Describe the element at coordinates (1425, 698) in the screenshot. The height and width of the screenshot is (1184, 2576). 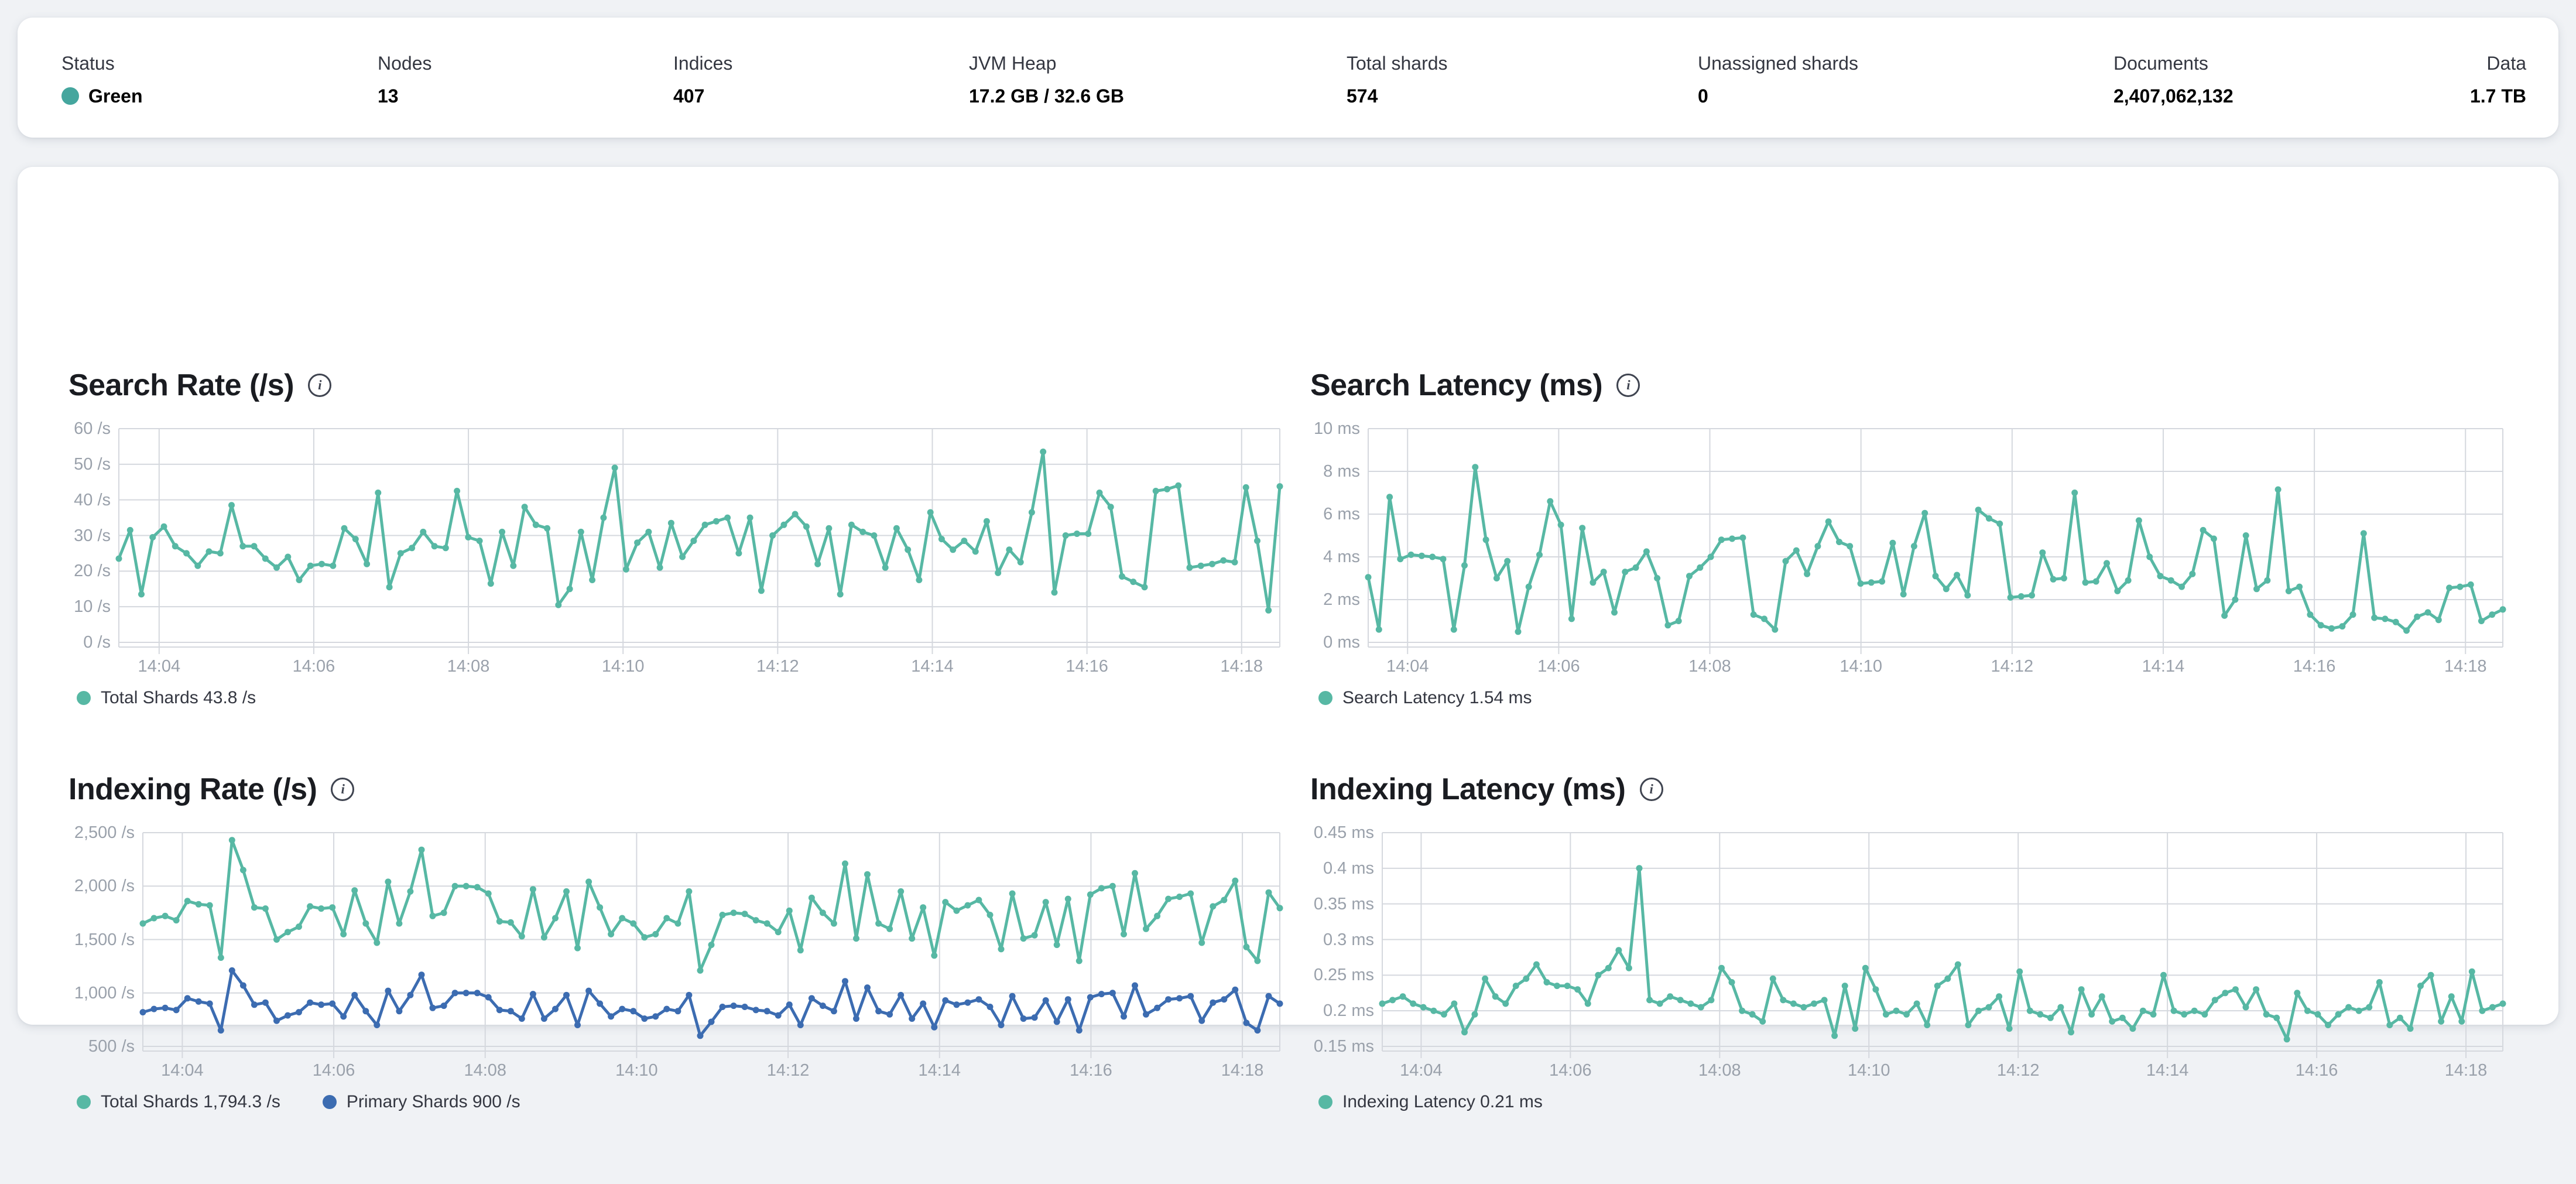
I see `legend-item-search-latency: Search Latency 1.54 ms` at that location.